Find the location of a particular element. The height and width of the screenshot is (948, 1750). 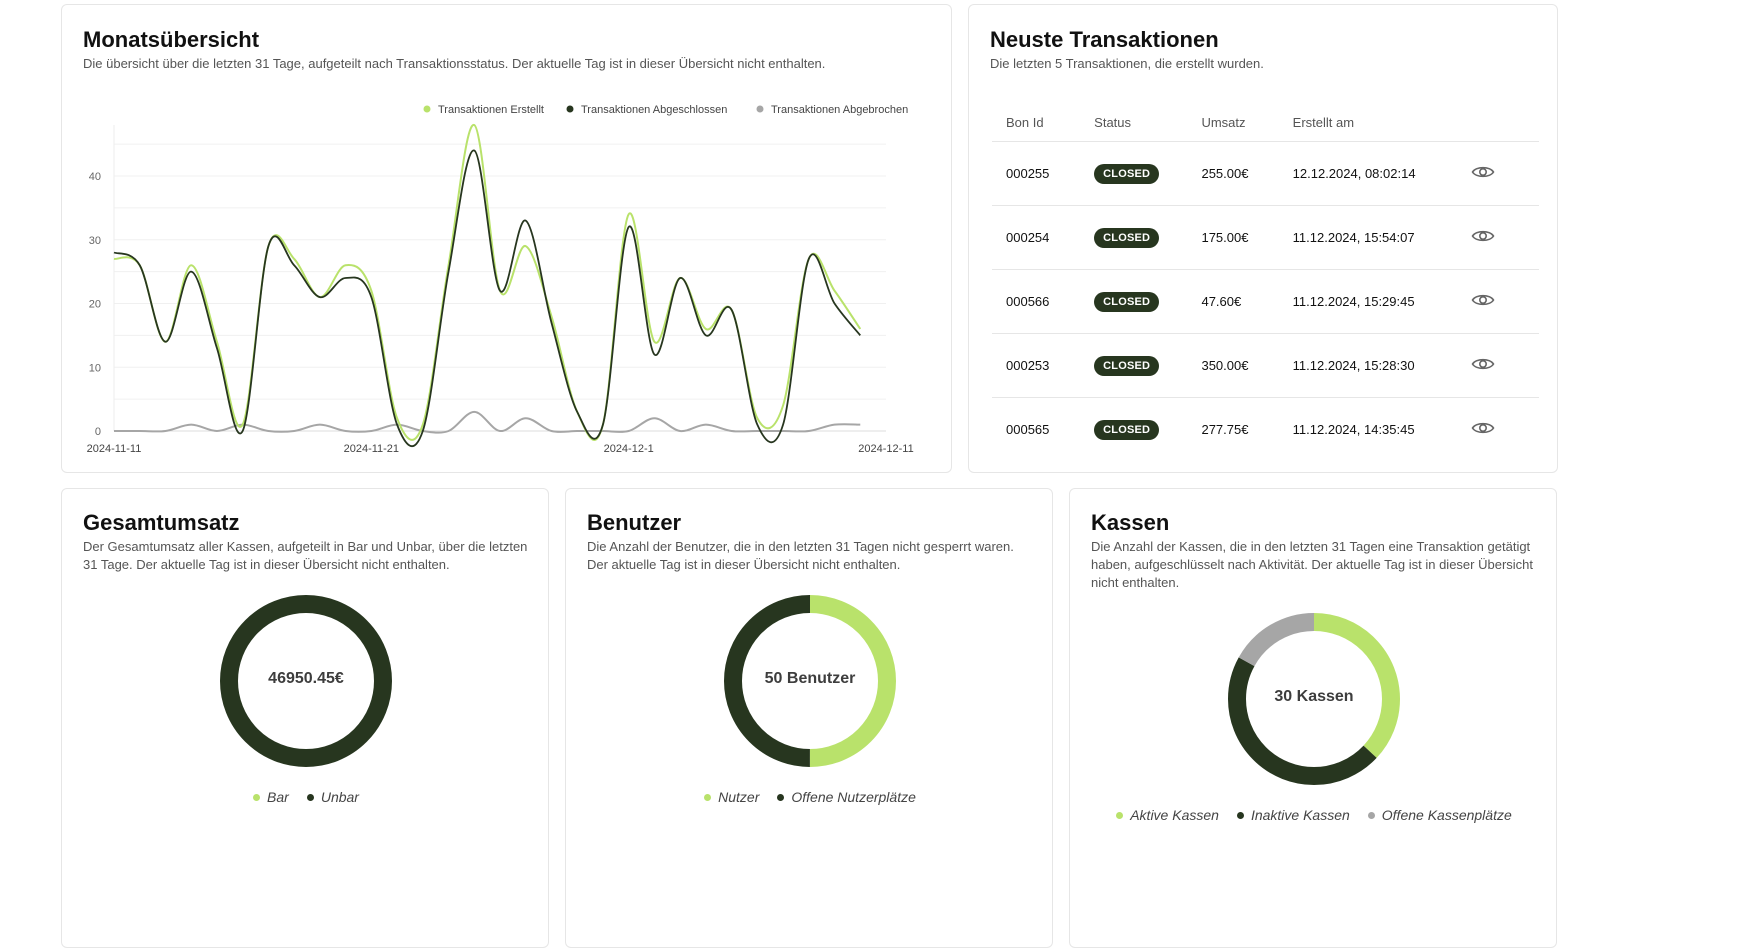

users-total: 50 Benutzer is located at coordinates (810, 678).